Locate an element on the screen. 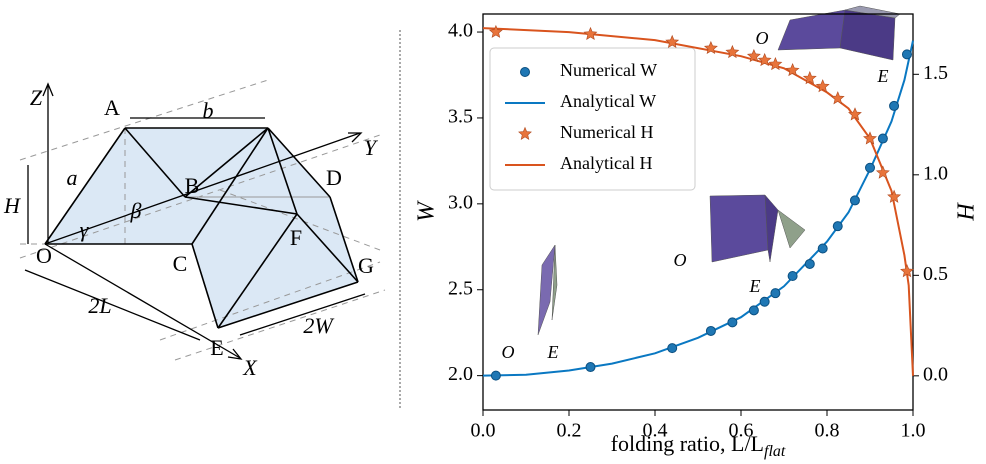 This screenshot has height=464, width=986. diagram-label: B is located at coordinates (192, 185).